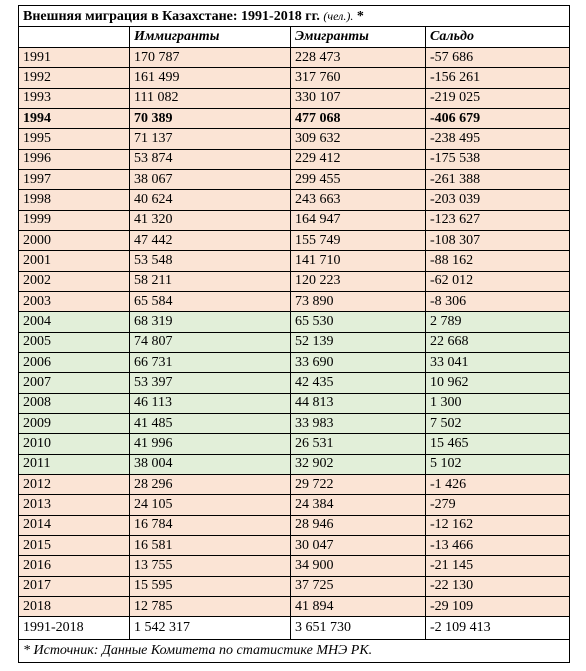 The height and width of the screenshot is (671, 586). I want to click on cell: 155 749, so click(358, 240).